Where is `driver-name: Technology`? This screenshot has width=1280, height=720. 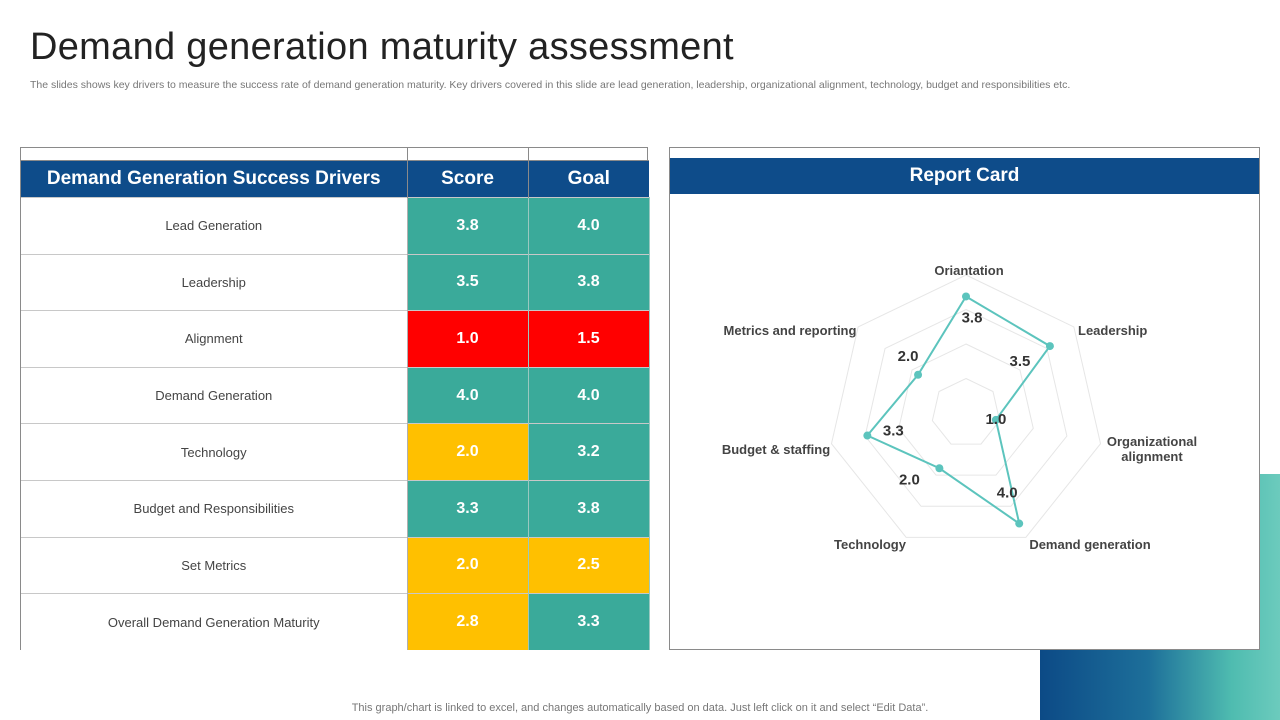
driver-name: Technology is located at coordinates (214, 452).